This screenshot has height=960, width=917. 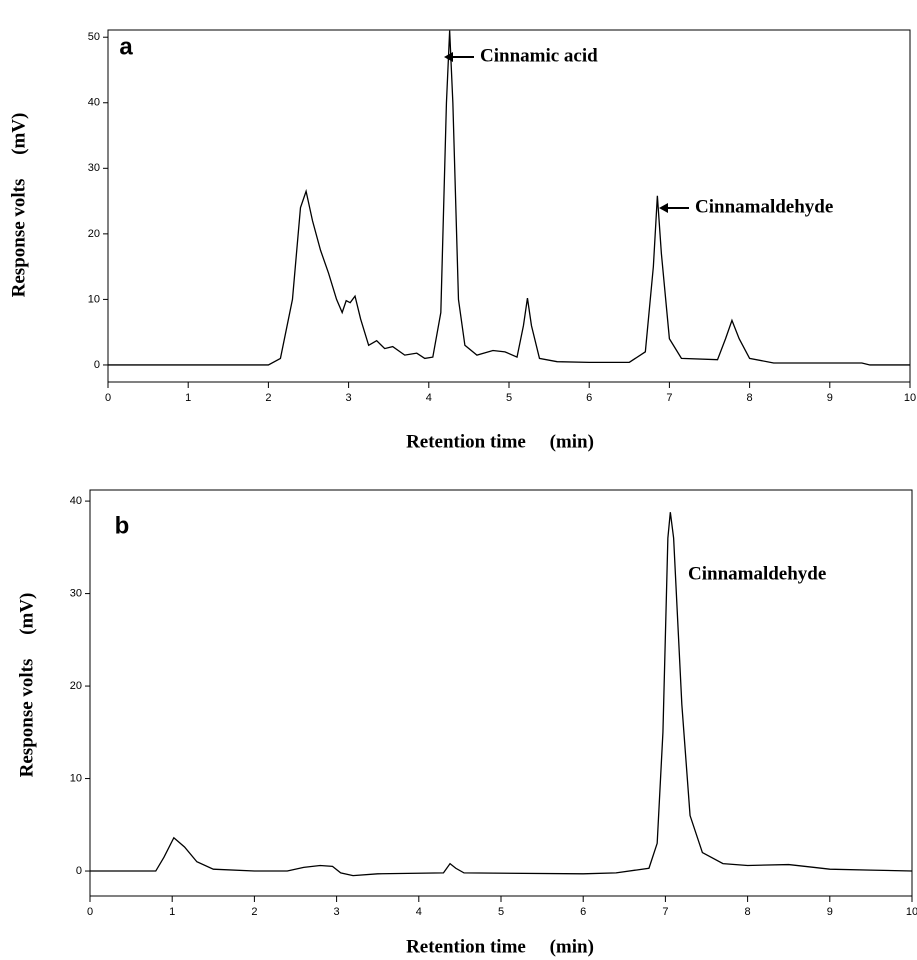 What do you see at coordinates (94, 37) in the screenshot?
I see `y-tick-label: 50` at bounding box center [94, 37].